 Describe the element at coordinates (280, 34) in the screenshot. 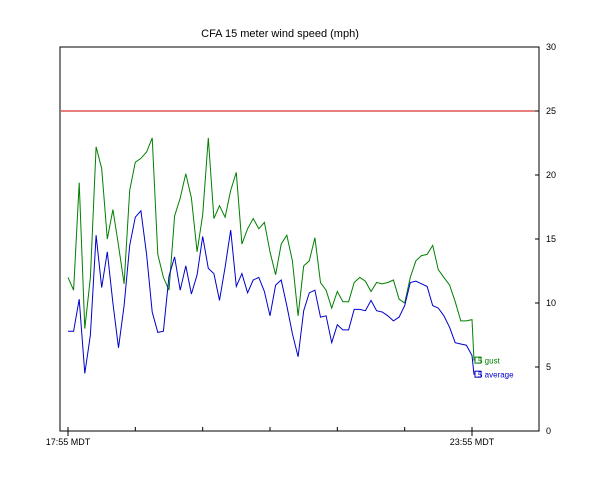

I see `chart-title: CFA 15 meter wind speed (mph)` at that location.